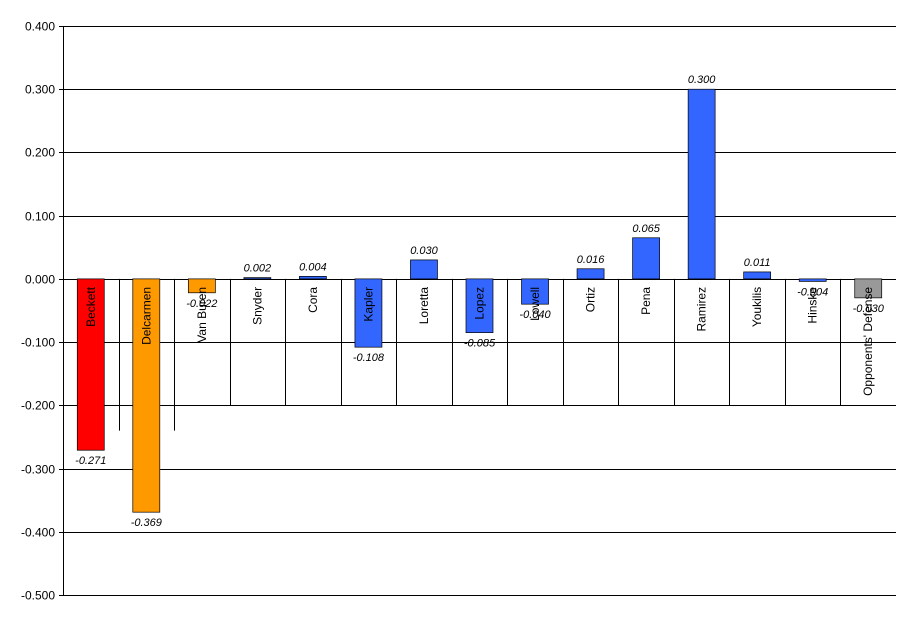 This screenshot has width=911, height=621. Describe the element at coordinates (369, 358) in the screenshot. I see `value-label: -0.108` at that location.